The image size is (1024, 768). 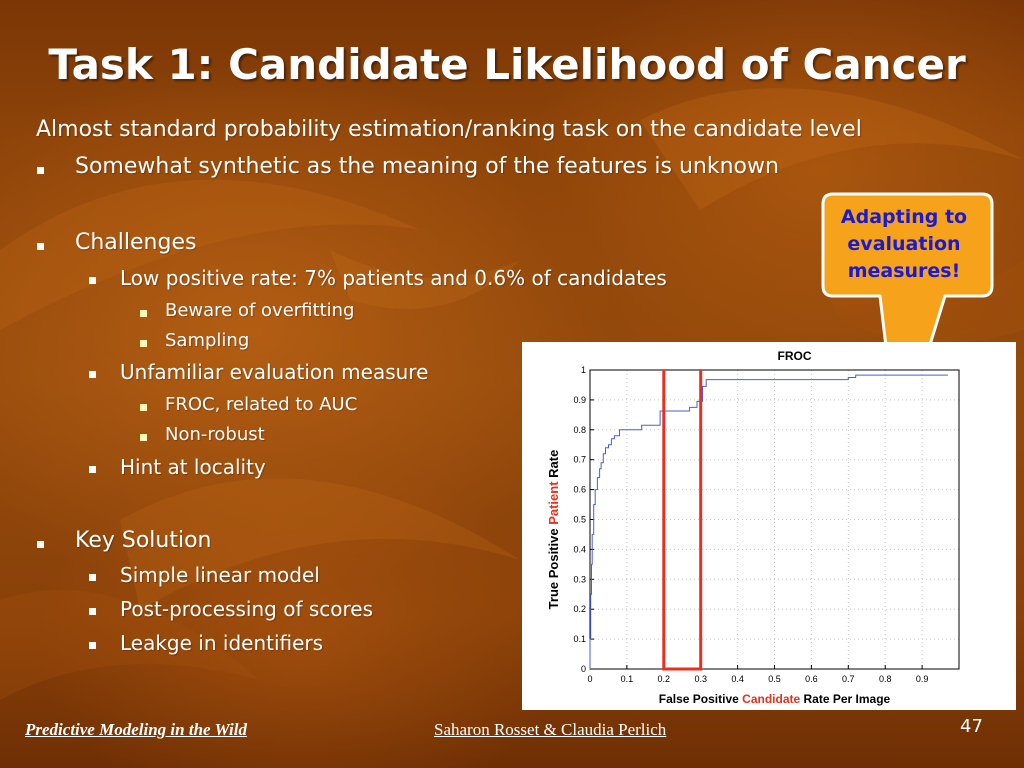 I want to click on bullet-text-level-3: Non-robust, so click(x=215, y=434).